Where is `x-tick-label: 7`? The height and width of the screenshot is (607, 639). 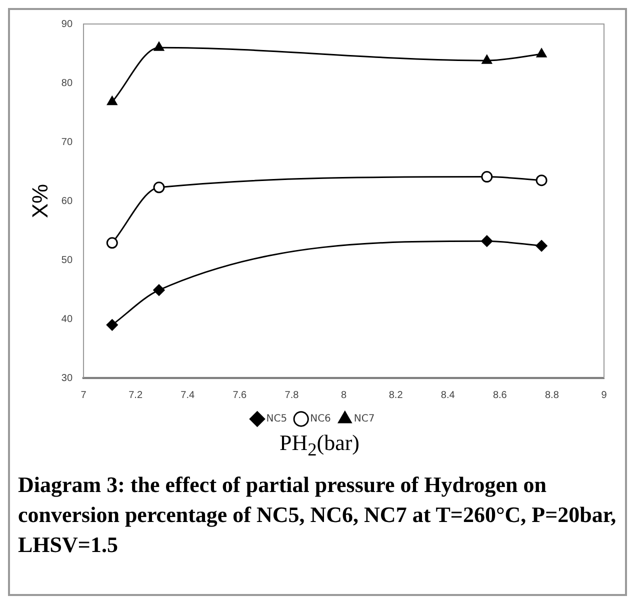 x-tick-label: 7 is located at coordinates (83, 395).